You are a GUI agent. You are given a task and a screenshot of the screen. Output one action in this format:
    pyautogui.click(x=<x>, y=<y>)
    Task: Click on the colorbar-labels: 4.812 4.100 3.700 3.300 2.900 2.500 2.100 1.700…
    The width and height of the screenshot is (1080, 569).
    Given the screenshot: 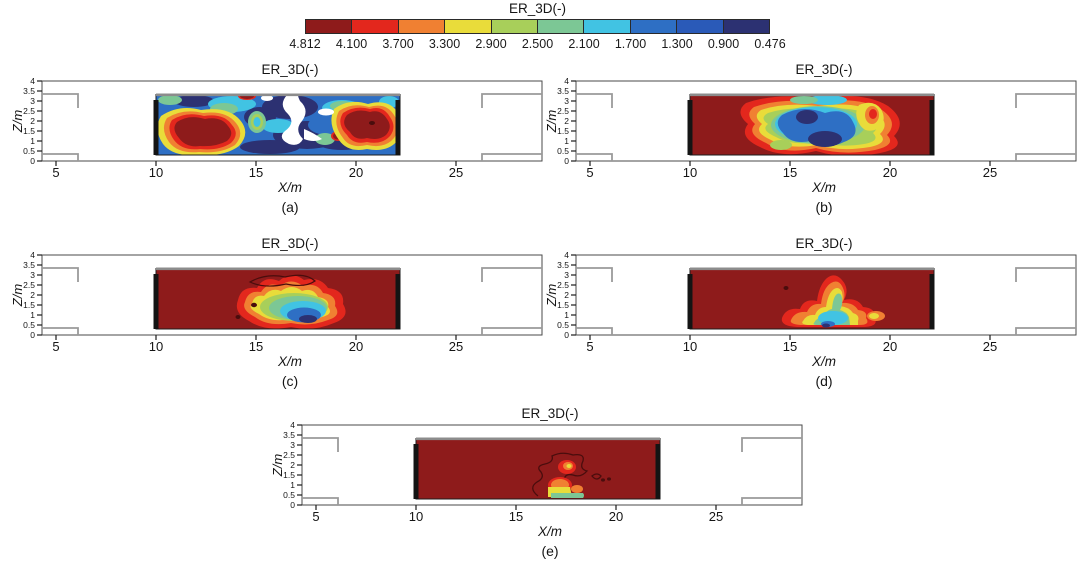 What is the action you would take?
    pyautogui.click(x=537, y=45)
    